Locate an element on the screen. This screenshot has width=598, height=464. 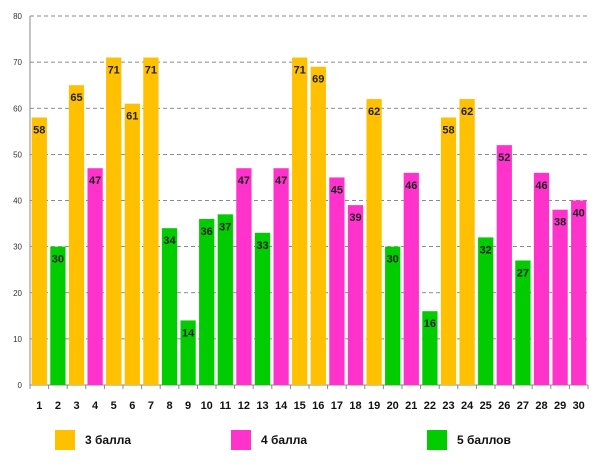
y-tick-label: 20 is located at coordinates (17, 293).